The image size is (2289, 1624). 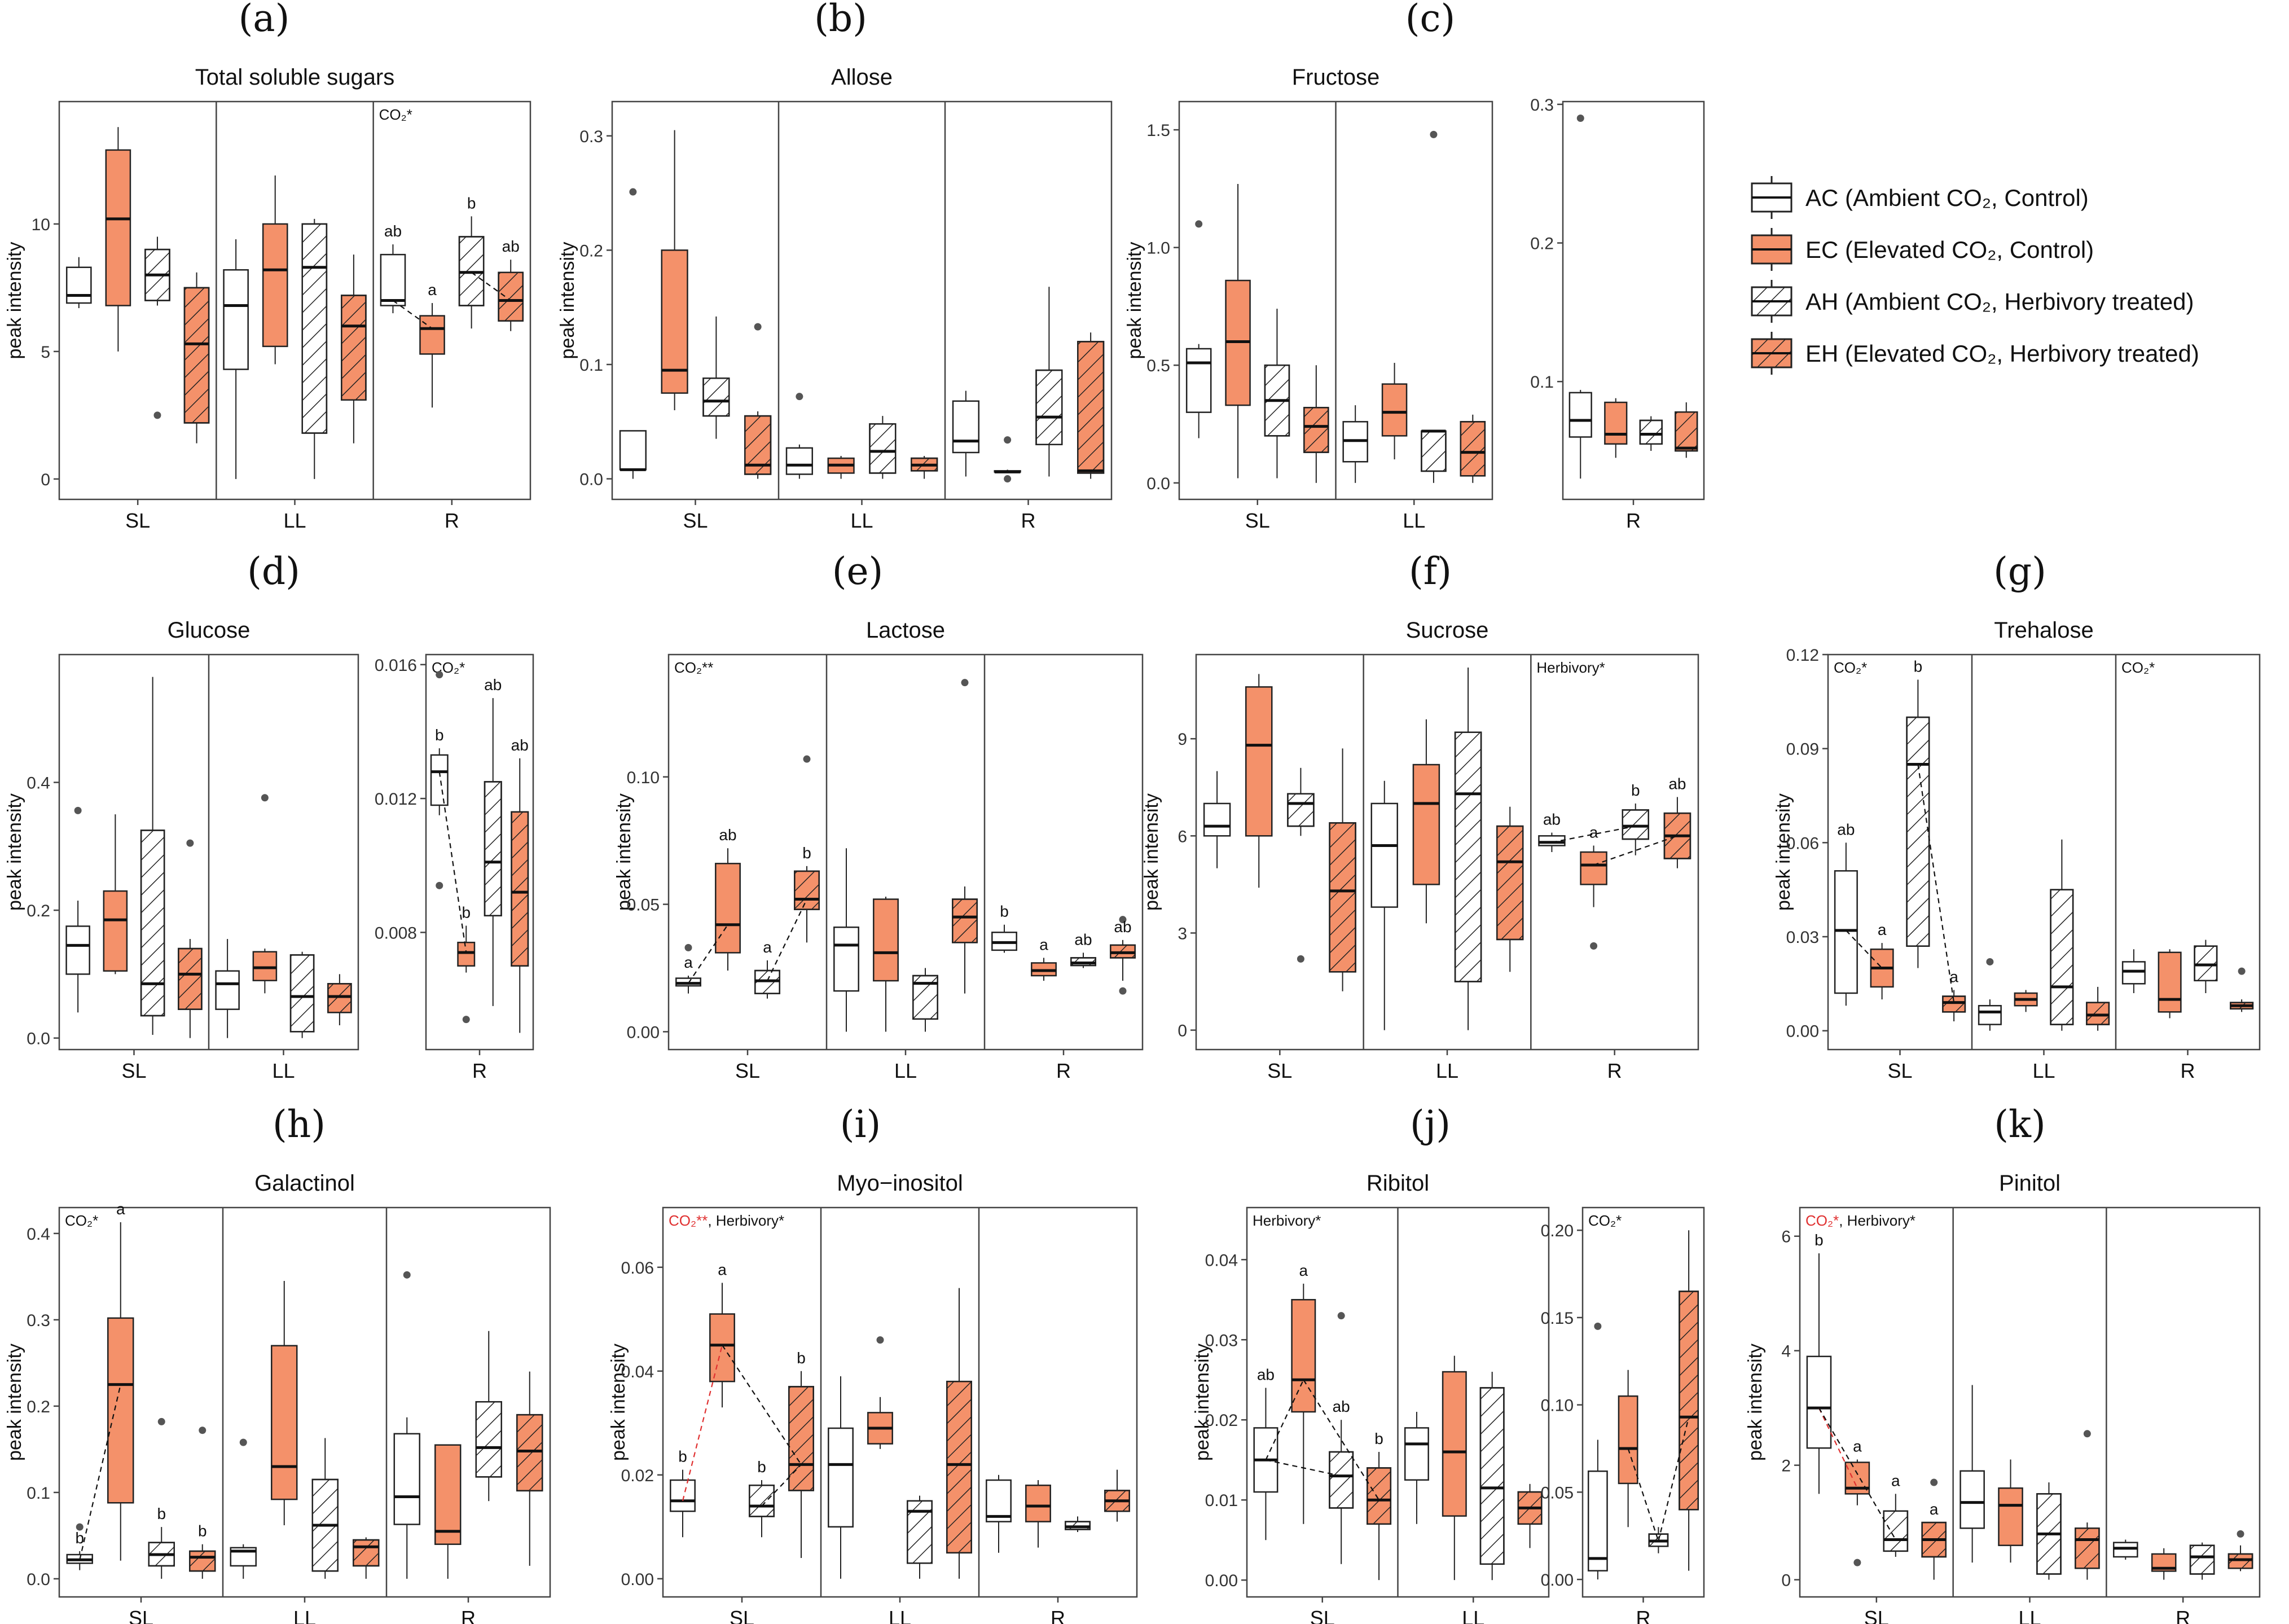 I want to click on y-tick-label: 1.0, so click(x=1158, y=249).